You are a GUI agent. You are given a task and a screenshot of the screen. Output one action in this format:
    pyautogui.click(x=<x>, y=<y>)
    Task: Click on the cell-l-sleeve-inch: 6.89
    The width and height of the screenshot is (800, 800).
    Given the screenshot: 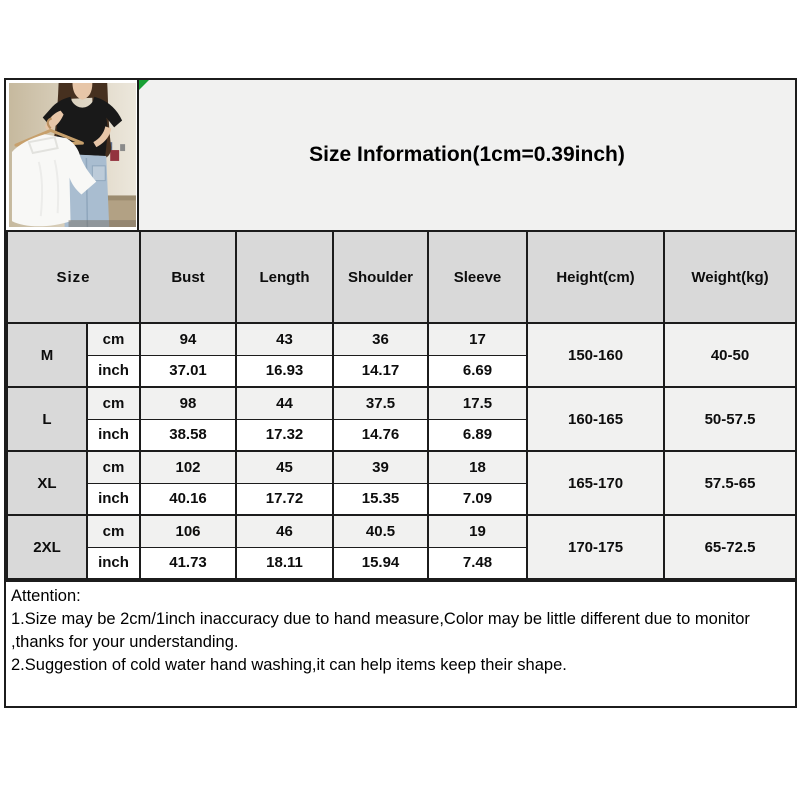 What is the action you would take?
    pyautogui.click(x=478, y=435)
    